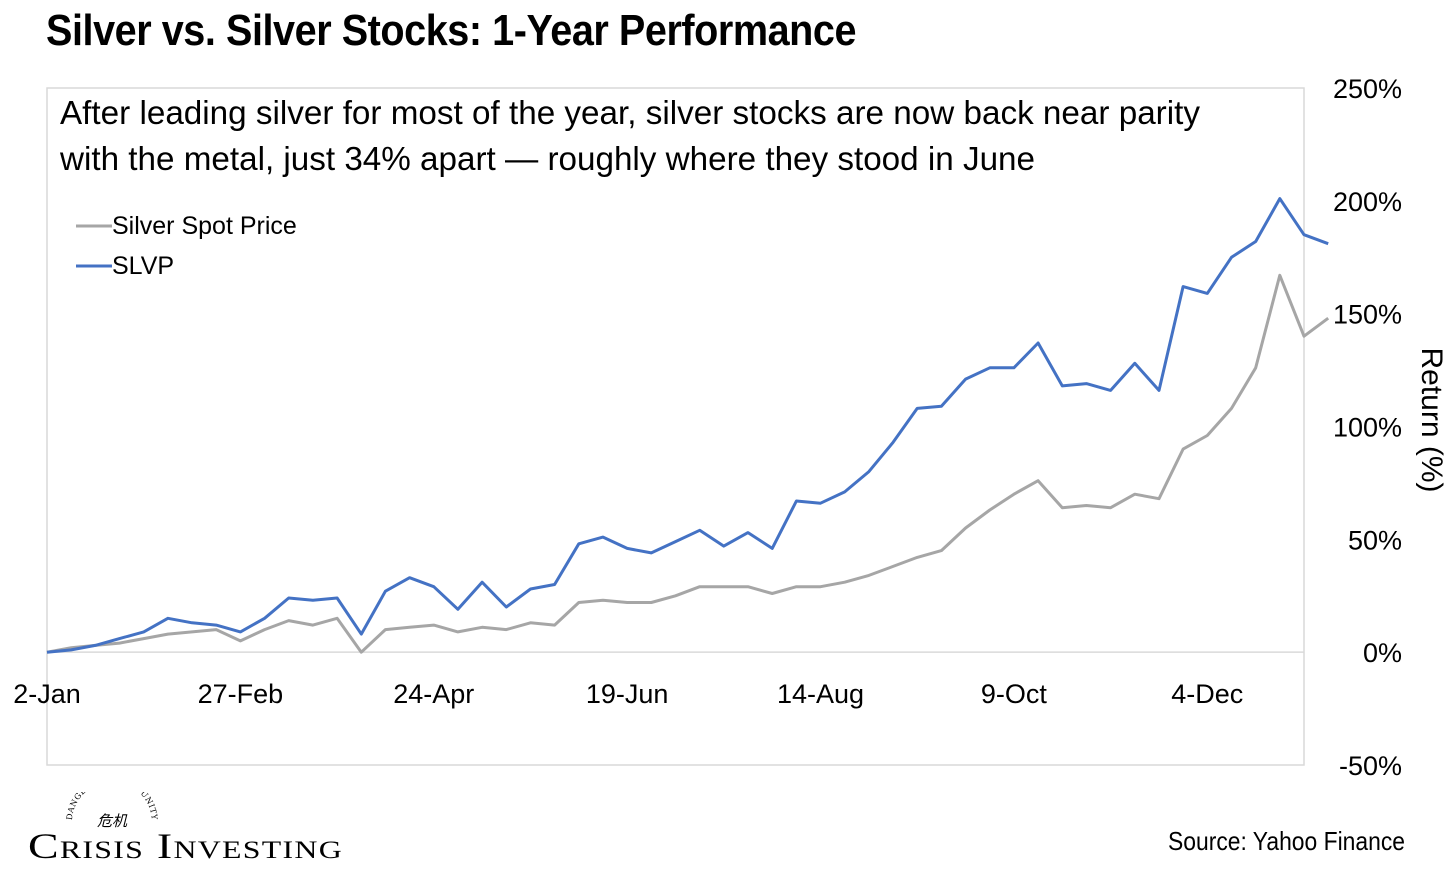 This screenshot has height=878, width=1456. What do you see at coordinates (143, 266) in the screenshot?
I see `legend-label-slvp: SLVP` at bounding box center [143, 266].